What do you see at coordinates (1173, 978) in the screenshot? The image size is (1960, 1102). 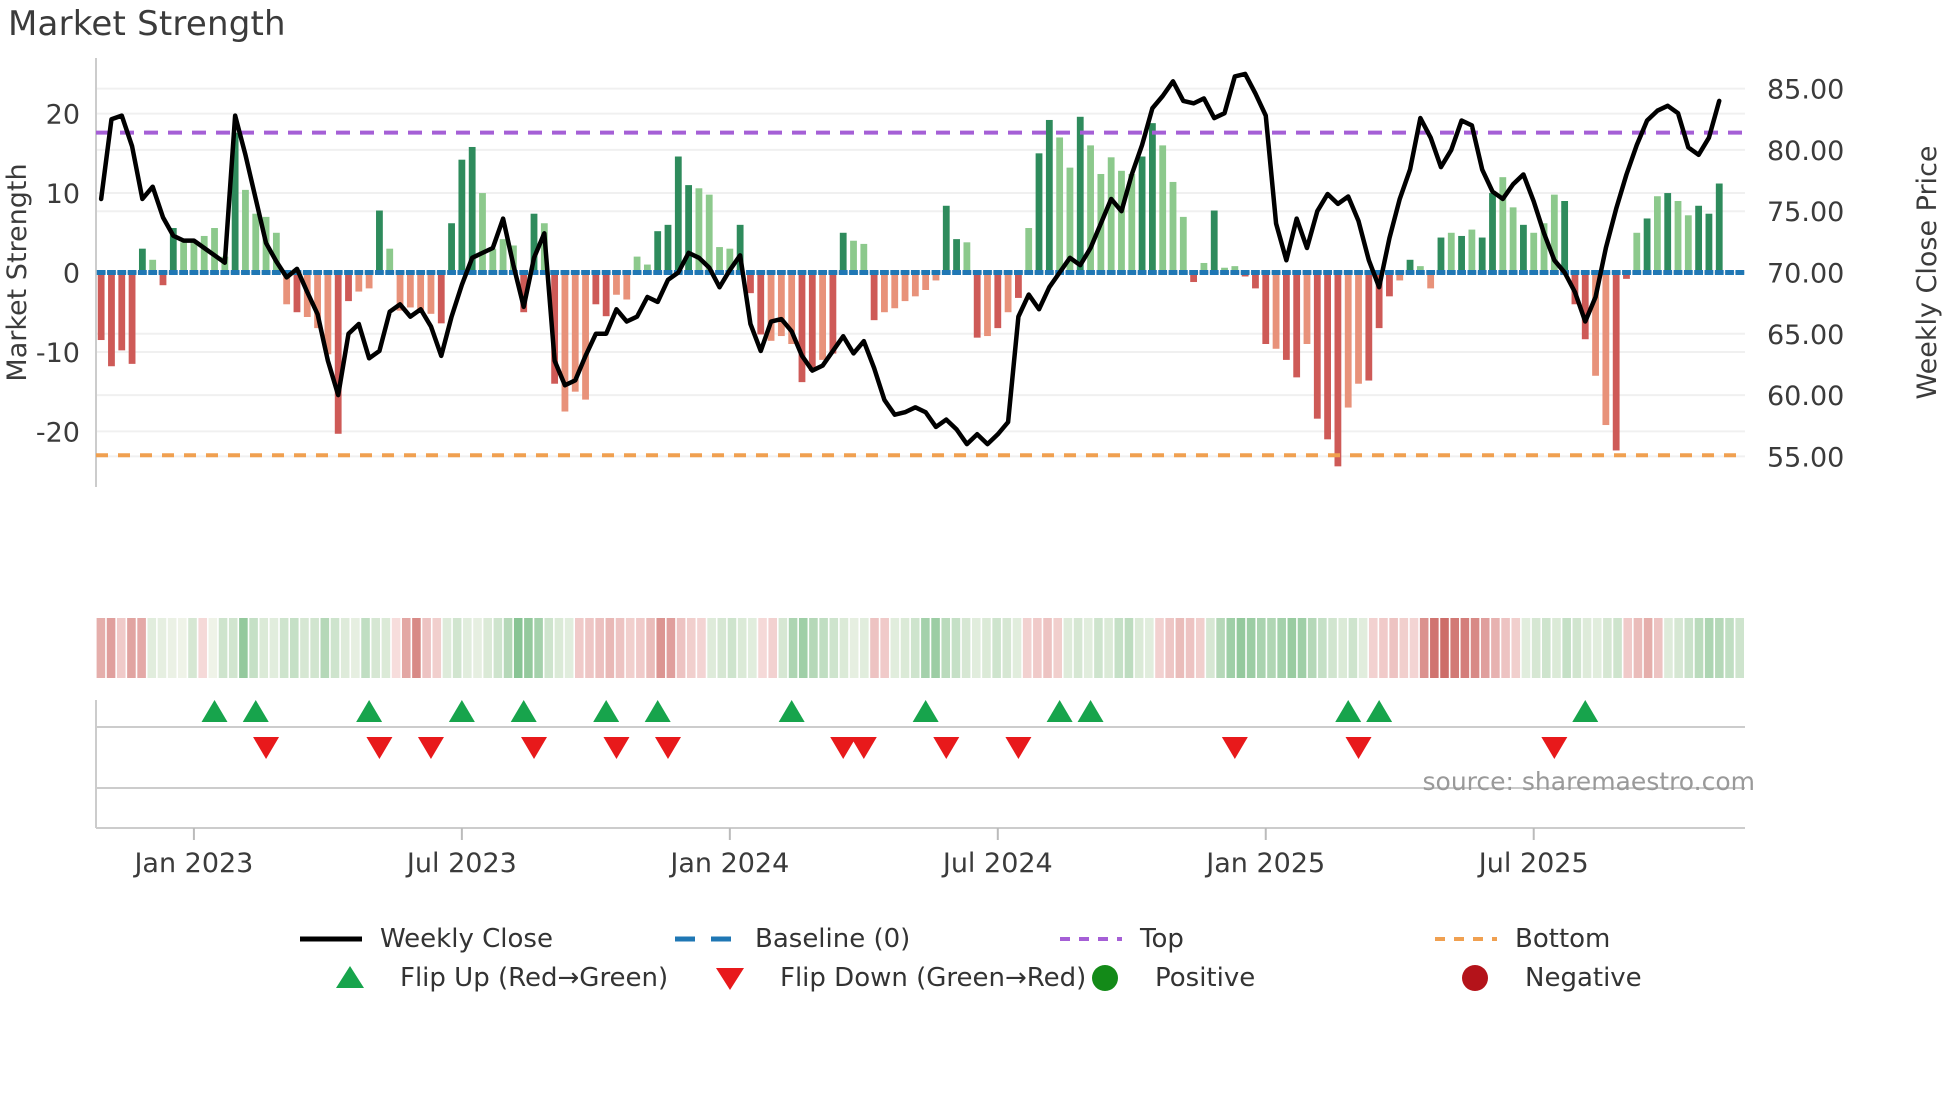 I see `legend-item: Positive` at bounding box center [1173, 978].